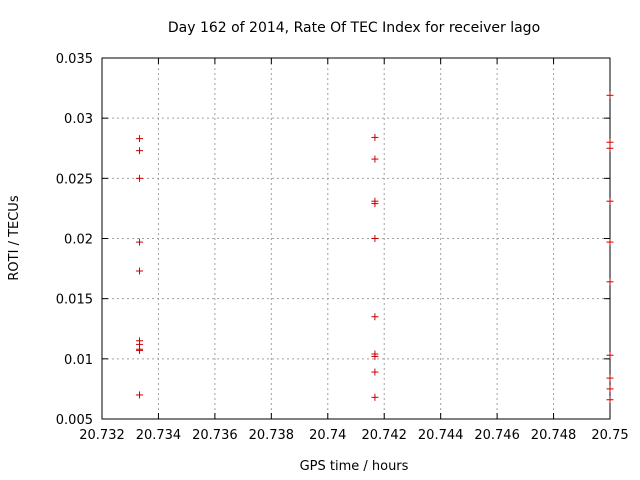  I want to click on x-tick-label: 20.74, so click(327, 435).